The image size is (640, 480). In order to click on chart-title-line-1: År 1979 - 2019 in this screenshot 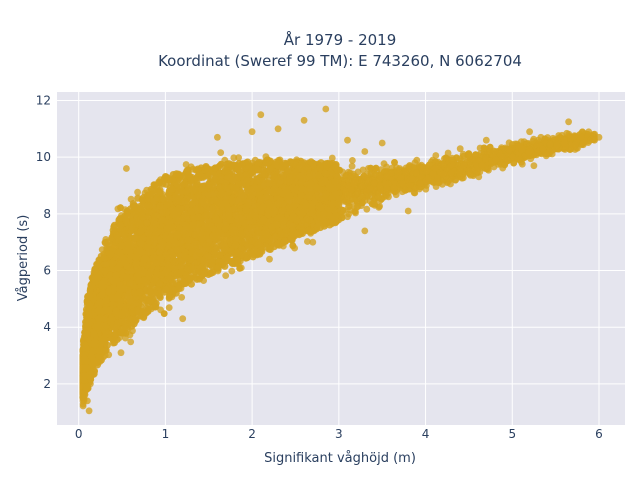, I will do `click(340, 39)`.